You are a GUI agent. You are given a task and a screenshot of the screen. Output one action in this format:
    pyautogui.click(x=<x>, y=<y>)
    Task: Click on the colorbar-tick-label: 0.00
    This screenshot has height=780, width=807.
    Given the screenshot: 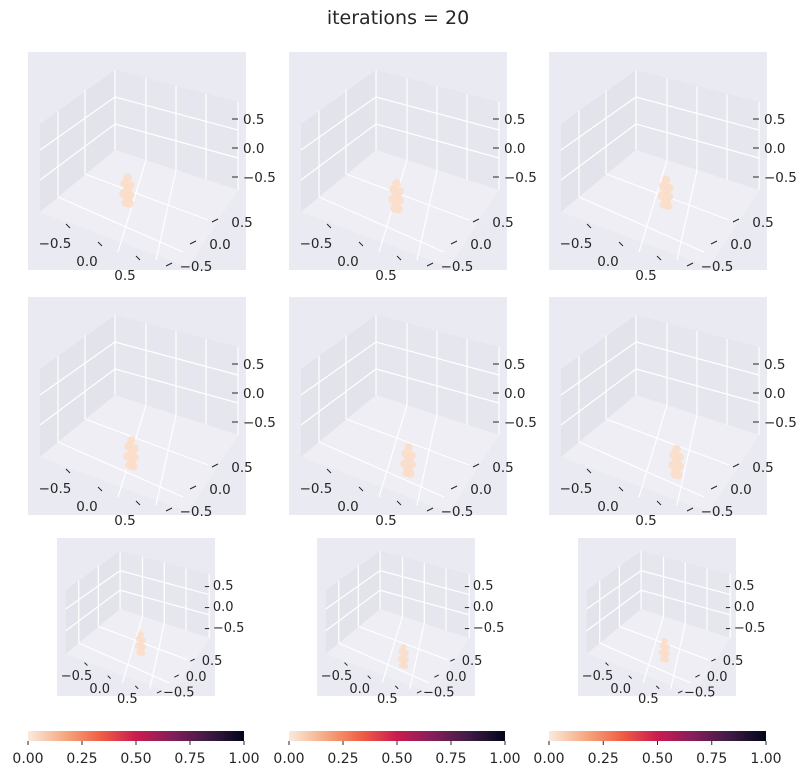 What is the action you would take?
    pyautogui.click(x=548, y=759)
    